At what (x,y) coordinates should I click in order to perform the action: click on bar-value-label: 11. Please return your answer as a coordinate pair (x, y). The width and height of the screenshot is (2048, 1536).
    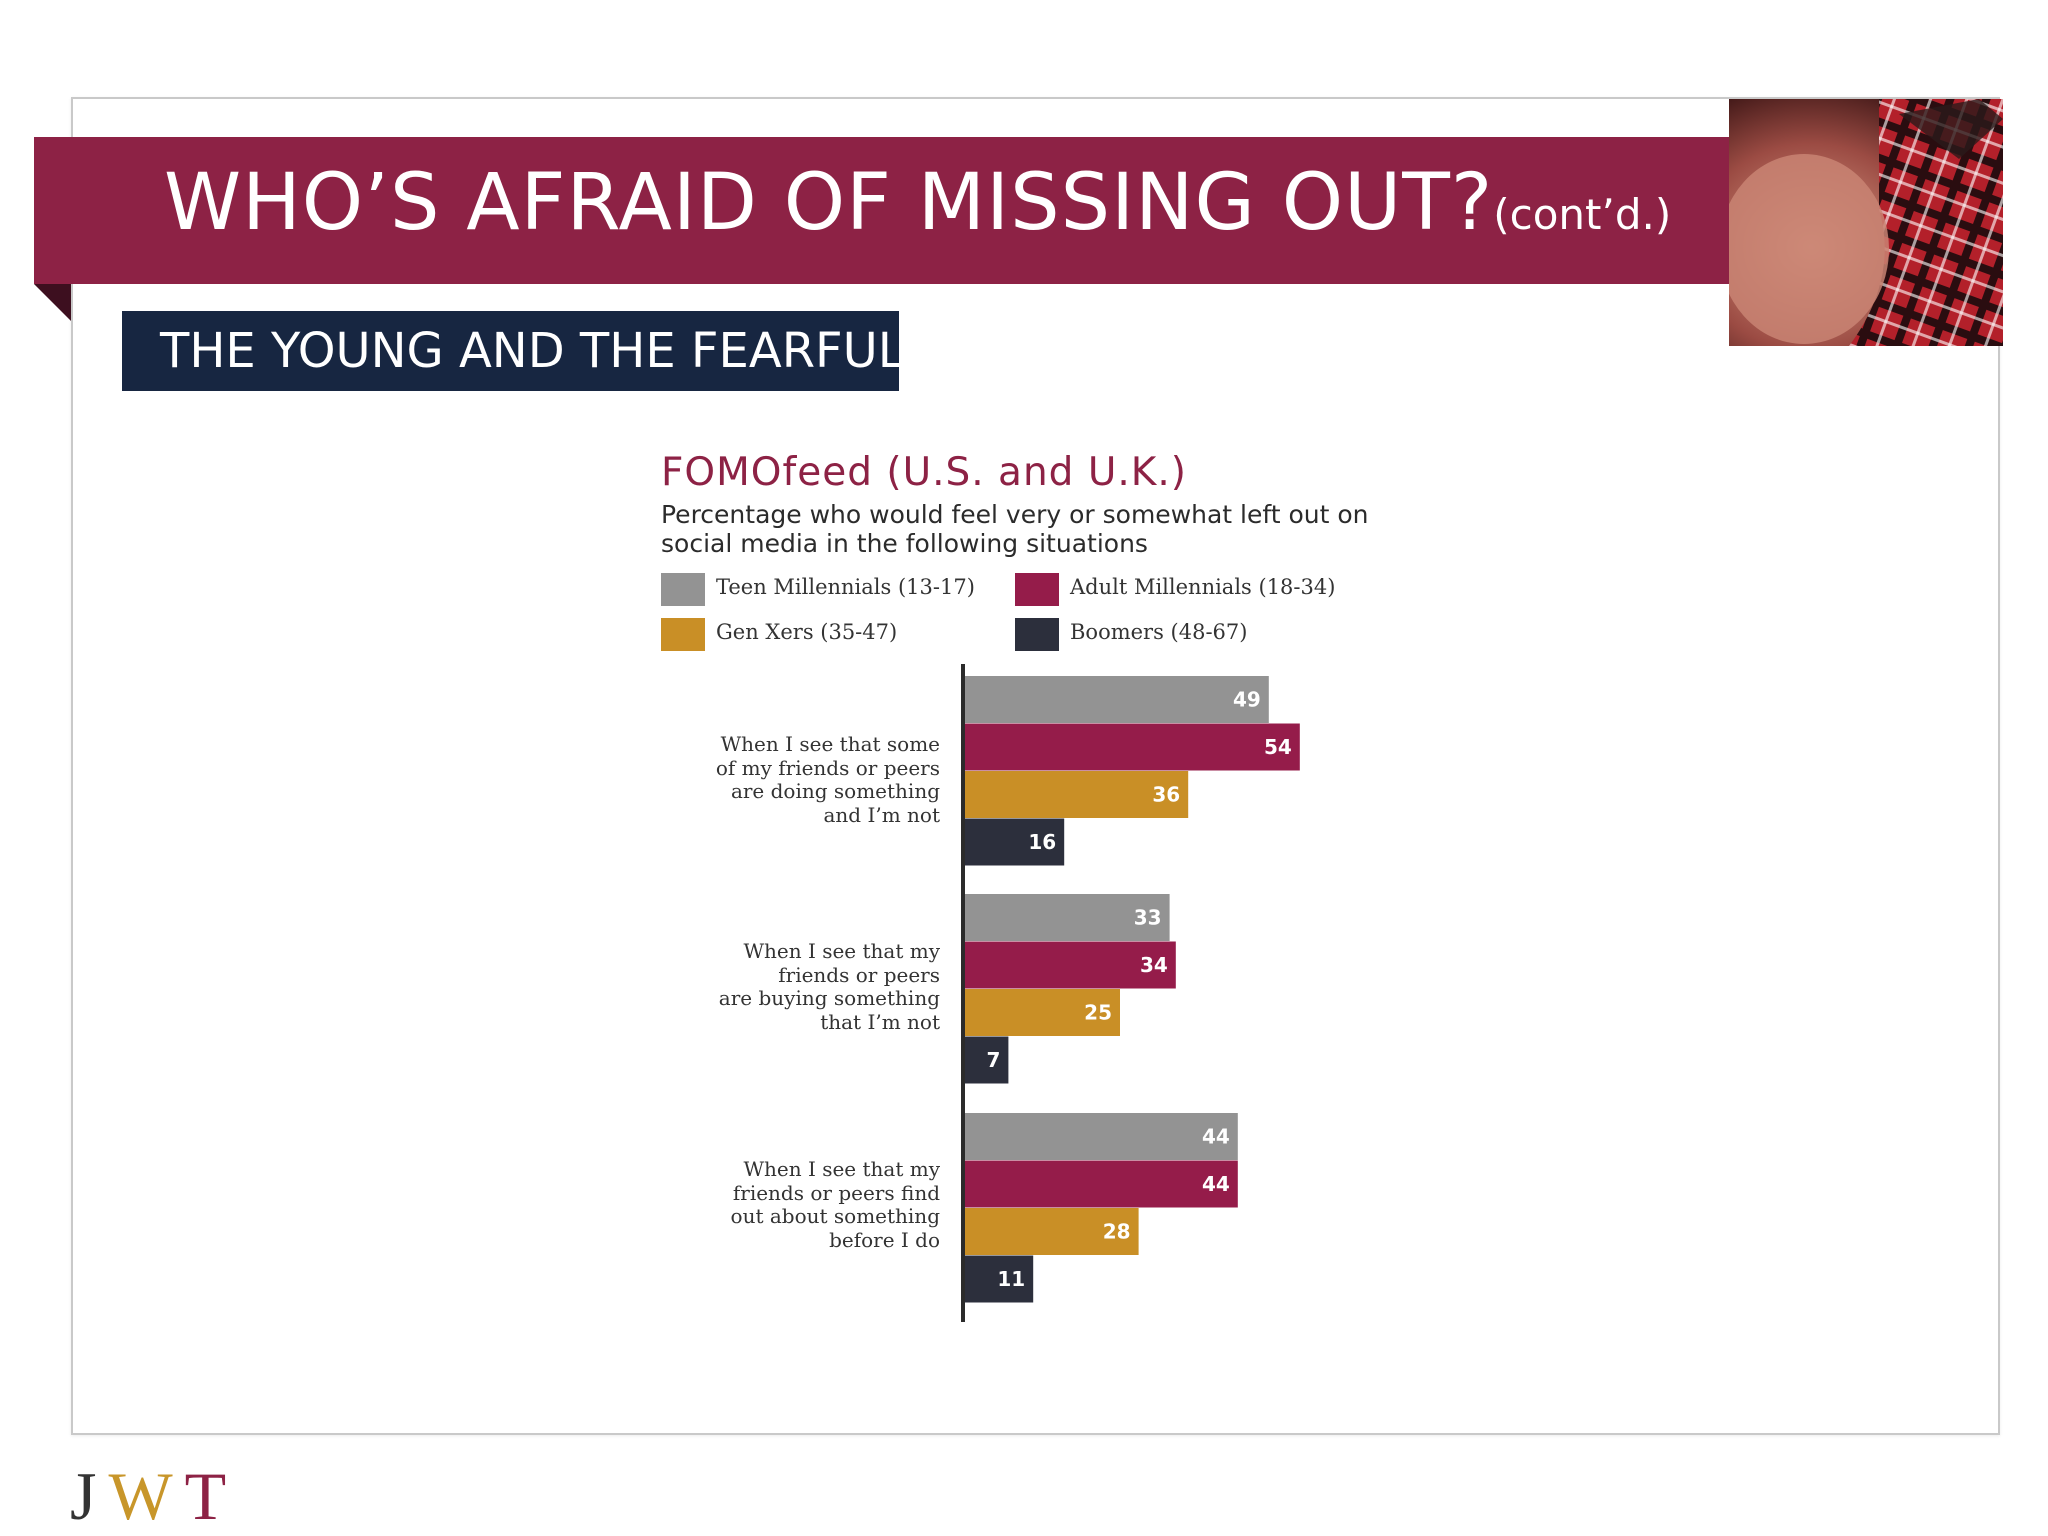
    Looking at the image, I should click on (1011, 1279).